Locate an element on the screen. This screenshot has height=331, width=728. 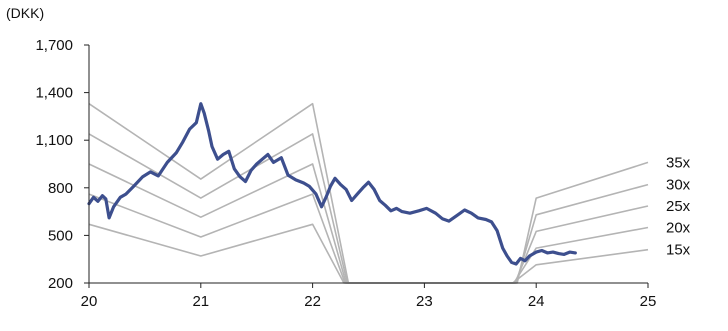
y-tick-label: 200 is located at coordinates (60, 283).